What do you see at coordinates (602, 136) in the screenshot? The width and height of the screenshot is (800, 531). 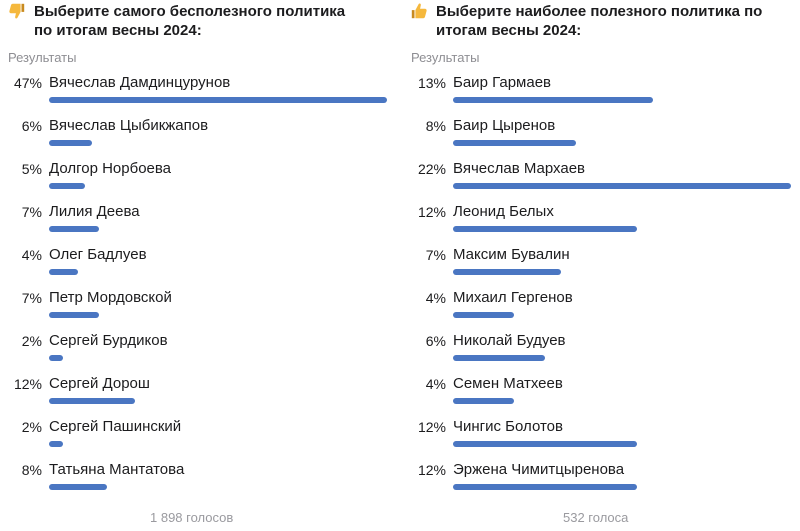 I see `poll-option: 8% Баир Цыренов` at bounding box center [602, 136].